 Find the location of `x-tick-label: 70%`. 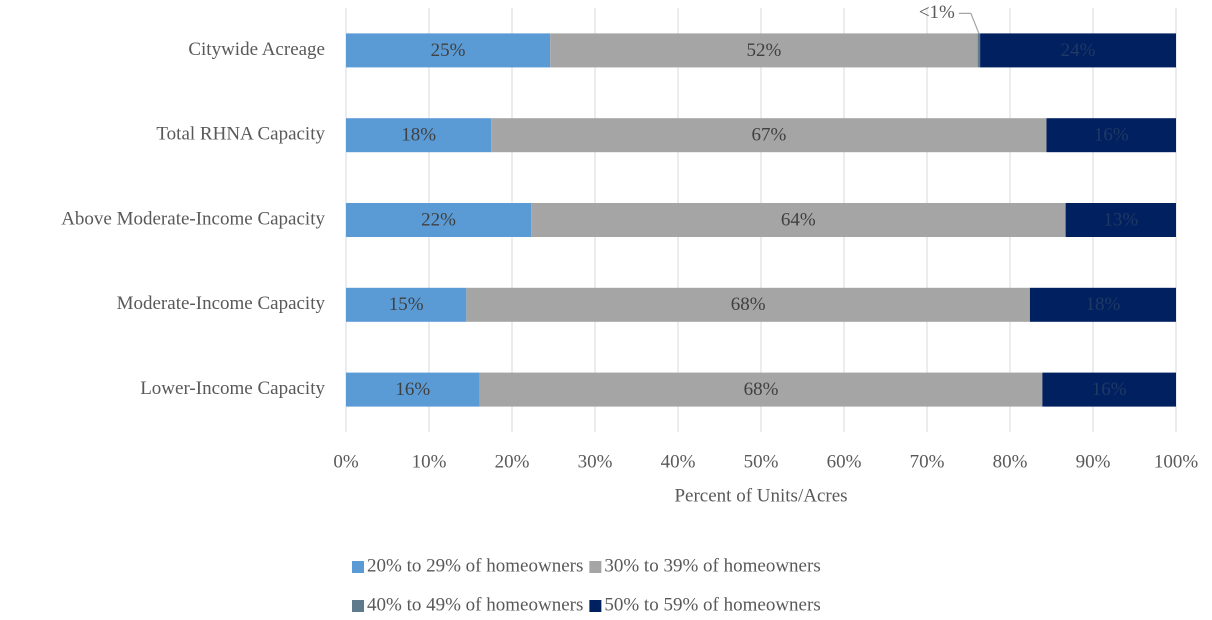

x-tick-label: 70% is located at coordinates (927, 461).